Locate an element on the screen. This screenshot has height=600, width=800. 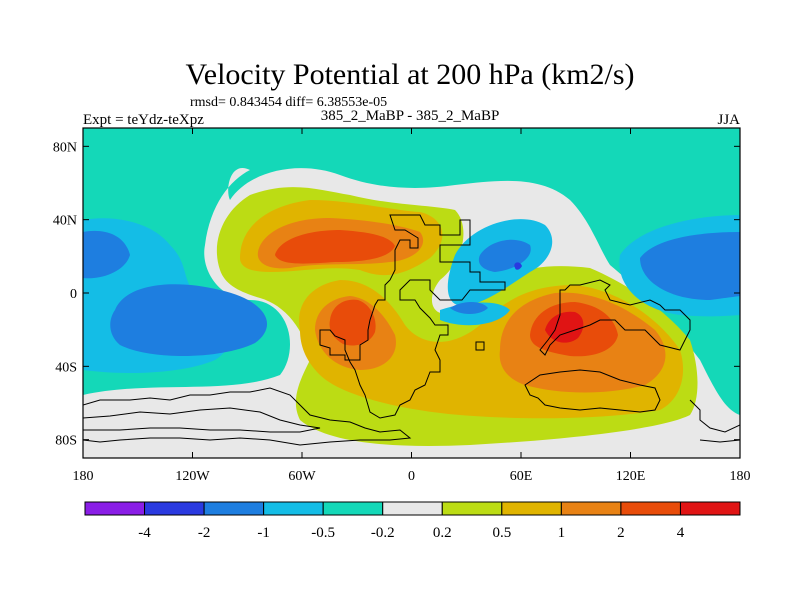
colorbar-label: -2 is located at coordinates (204, 533).